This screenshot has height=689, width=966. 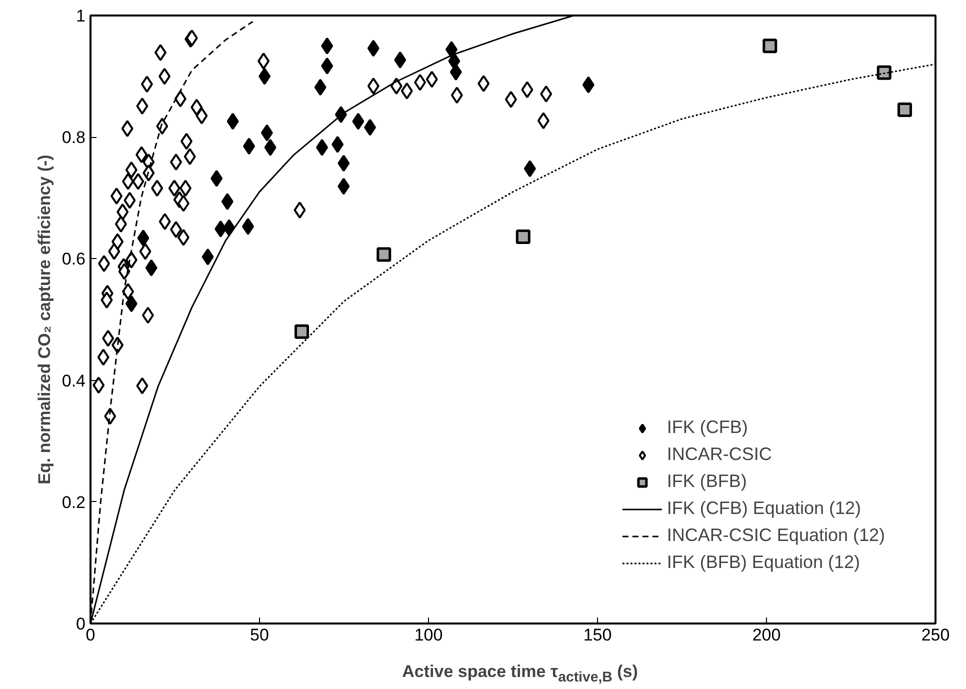 I want to click on legend-label: IFK (CFB) Equation (12), so click(x=763, y=508).